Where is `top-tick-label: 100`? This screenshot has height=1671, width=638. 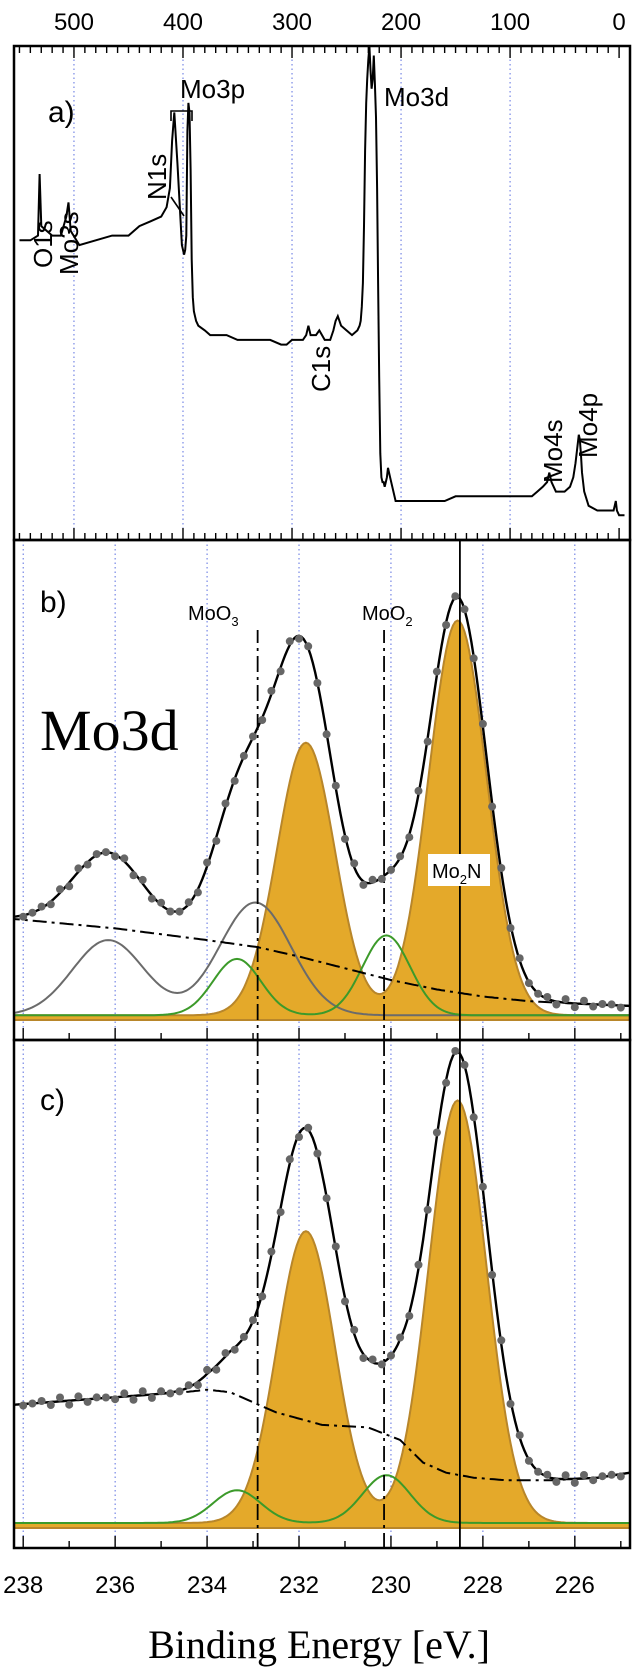 top-tick-label: 100 is located at coordinates (510, 22).